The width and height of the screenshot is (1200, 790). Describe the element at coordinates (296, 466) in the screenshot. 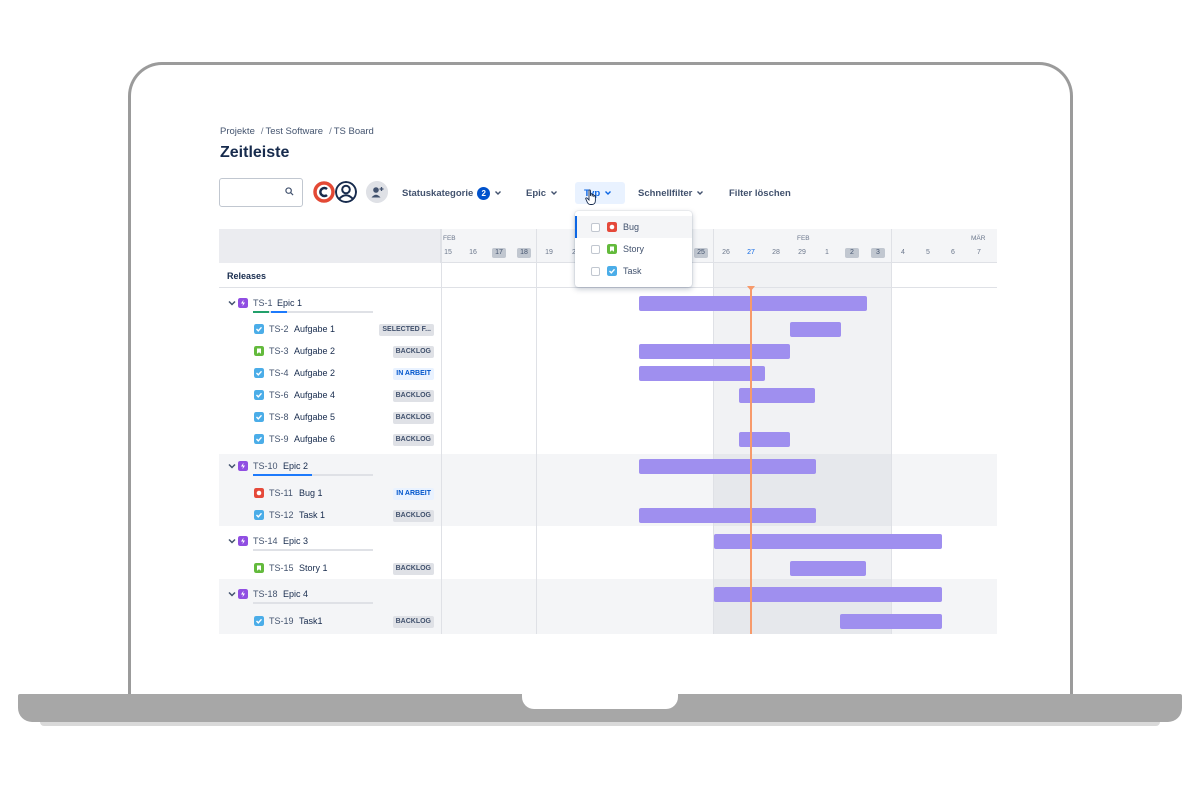

I see `issue-title: Epic 2` at that location.